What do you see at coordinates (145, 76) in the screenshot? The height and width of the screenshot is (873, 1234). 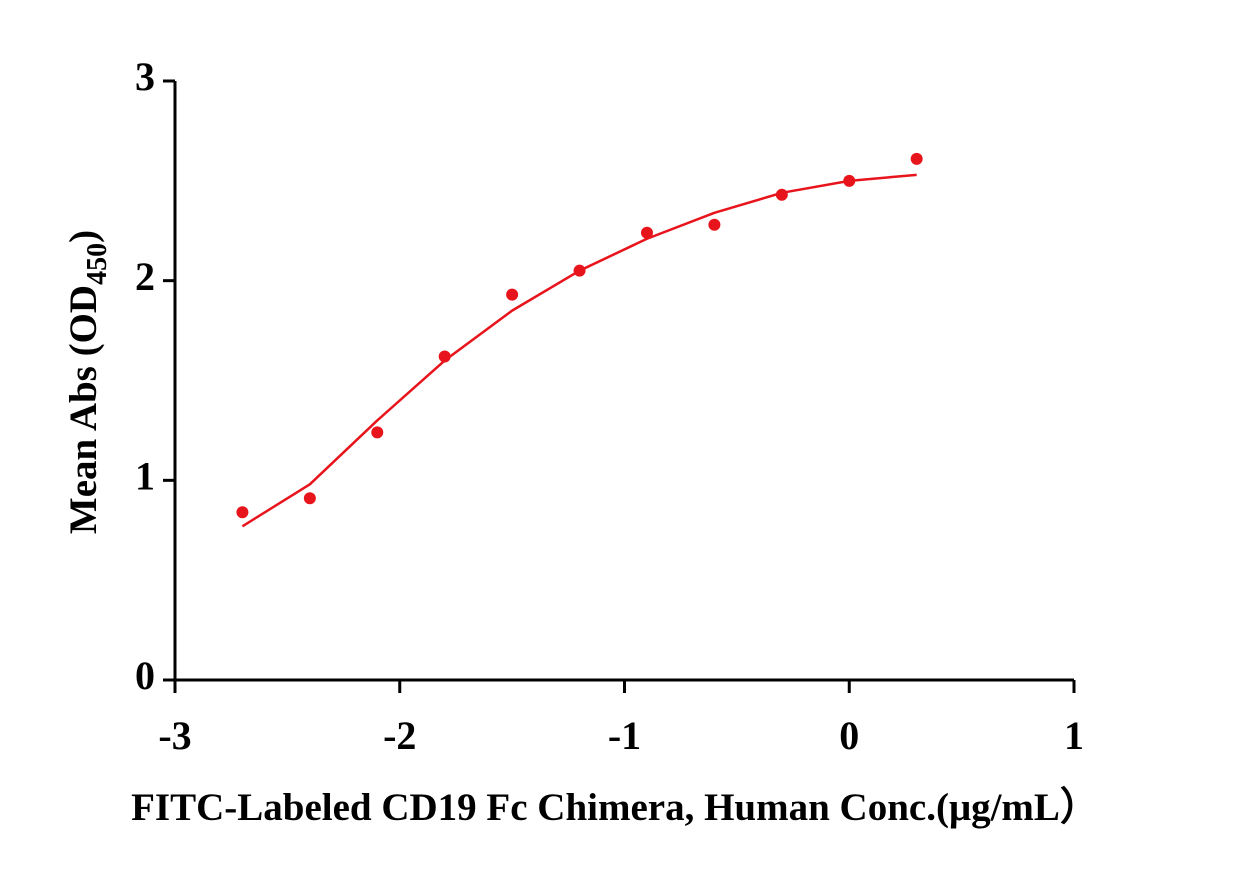 I see `y-tick-label: 3` at bounding box center [145, 76].